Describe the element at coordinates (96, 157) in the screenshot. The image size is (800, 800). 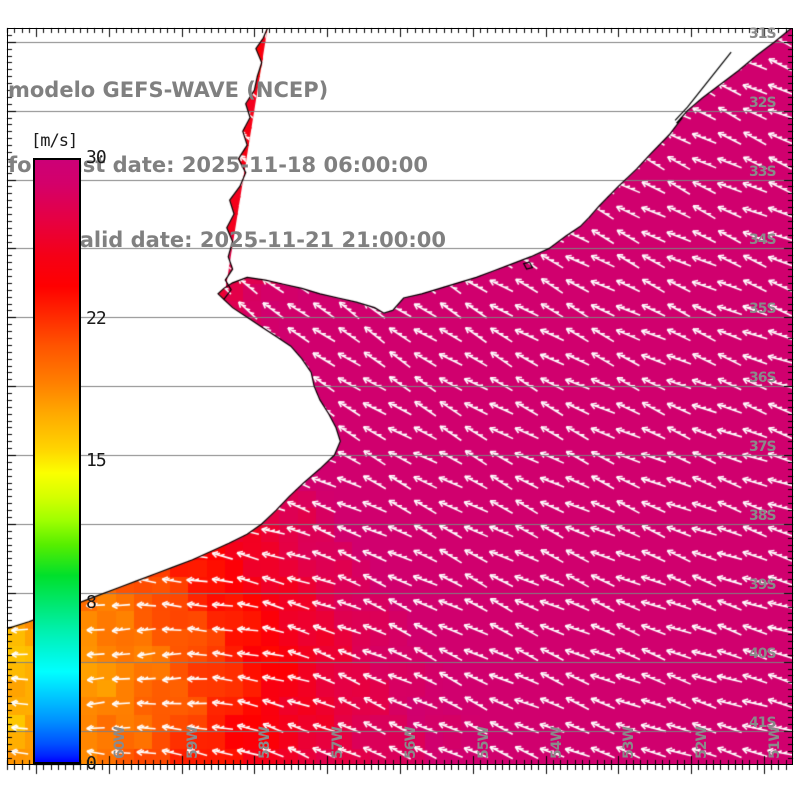
I see `colorbar-tick-30: 30` at that location.